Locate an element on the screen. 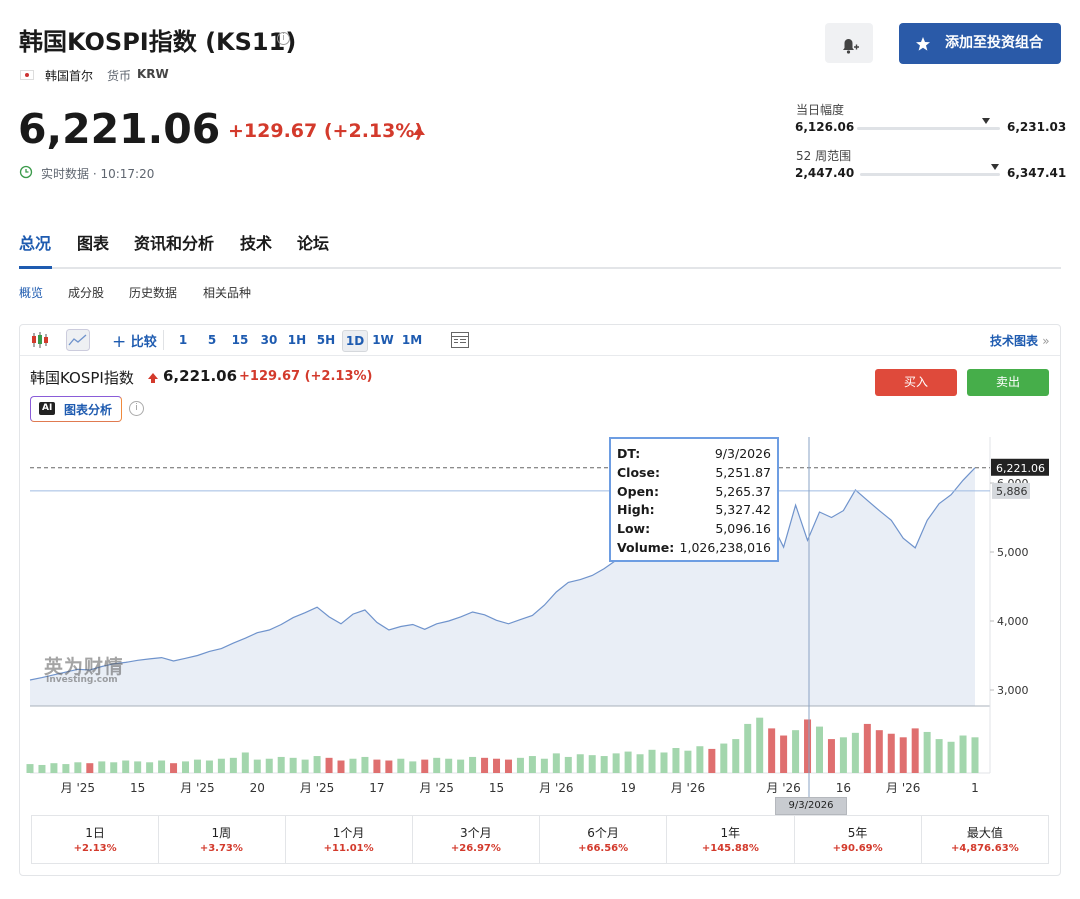 Image resolution: width=1080 pixels, height=899 pixels. tab: 总况 is located at coordinates (35, 243).